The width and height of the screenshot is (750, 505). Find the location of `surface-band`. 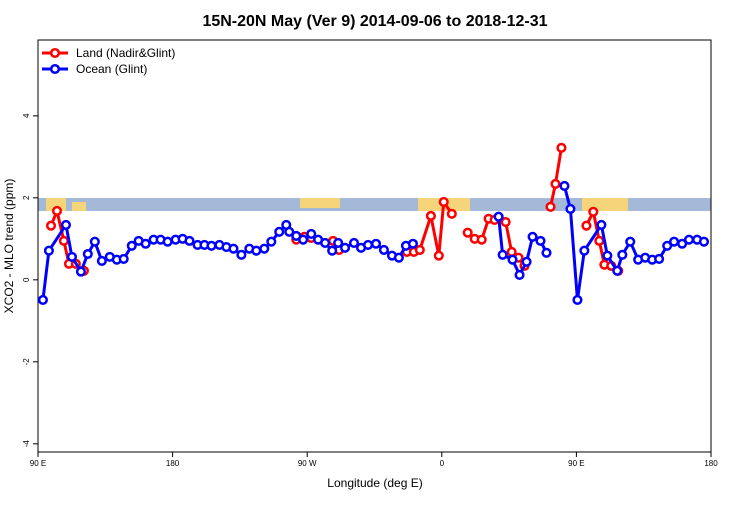

surface-band is located at coordinates (374, 204).